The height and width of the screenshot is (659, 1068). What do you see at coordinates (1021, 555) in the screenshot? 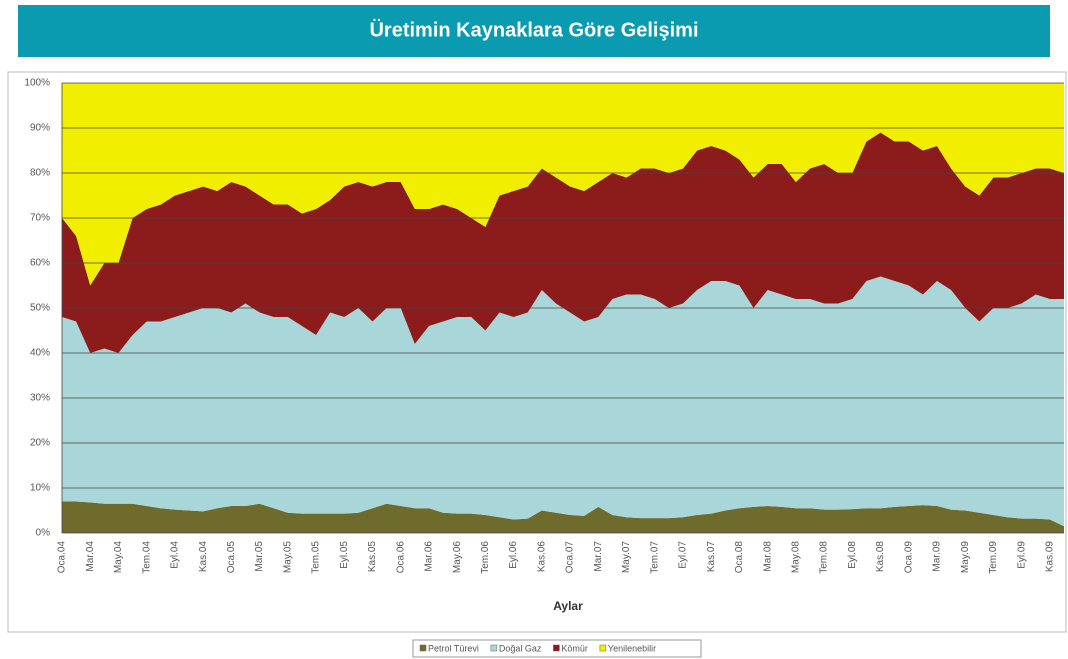
I see `x-tick-label: Eyl.09` at bounding box center [1021, 555].